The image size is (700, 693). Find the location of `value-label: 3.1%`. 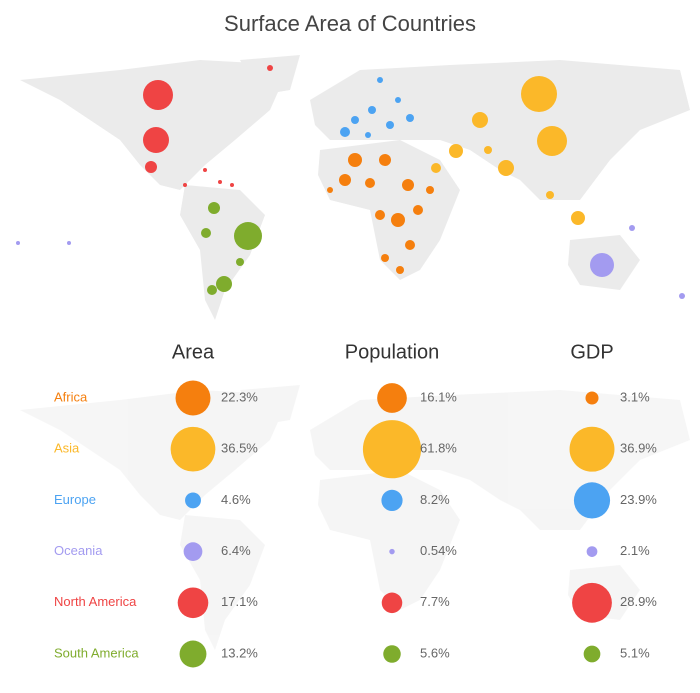

value-label: 3.1% is located at coordinates (635, 396).